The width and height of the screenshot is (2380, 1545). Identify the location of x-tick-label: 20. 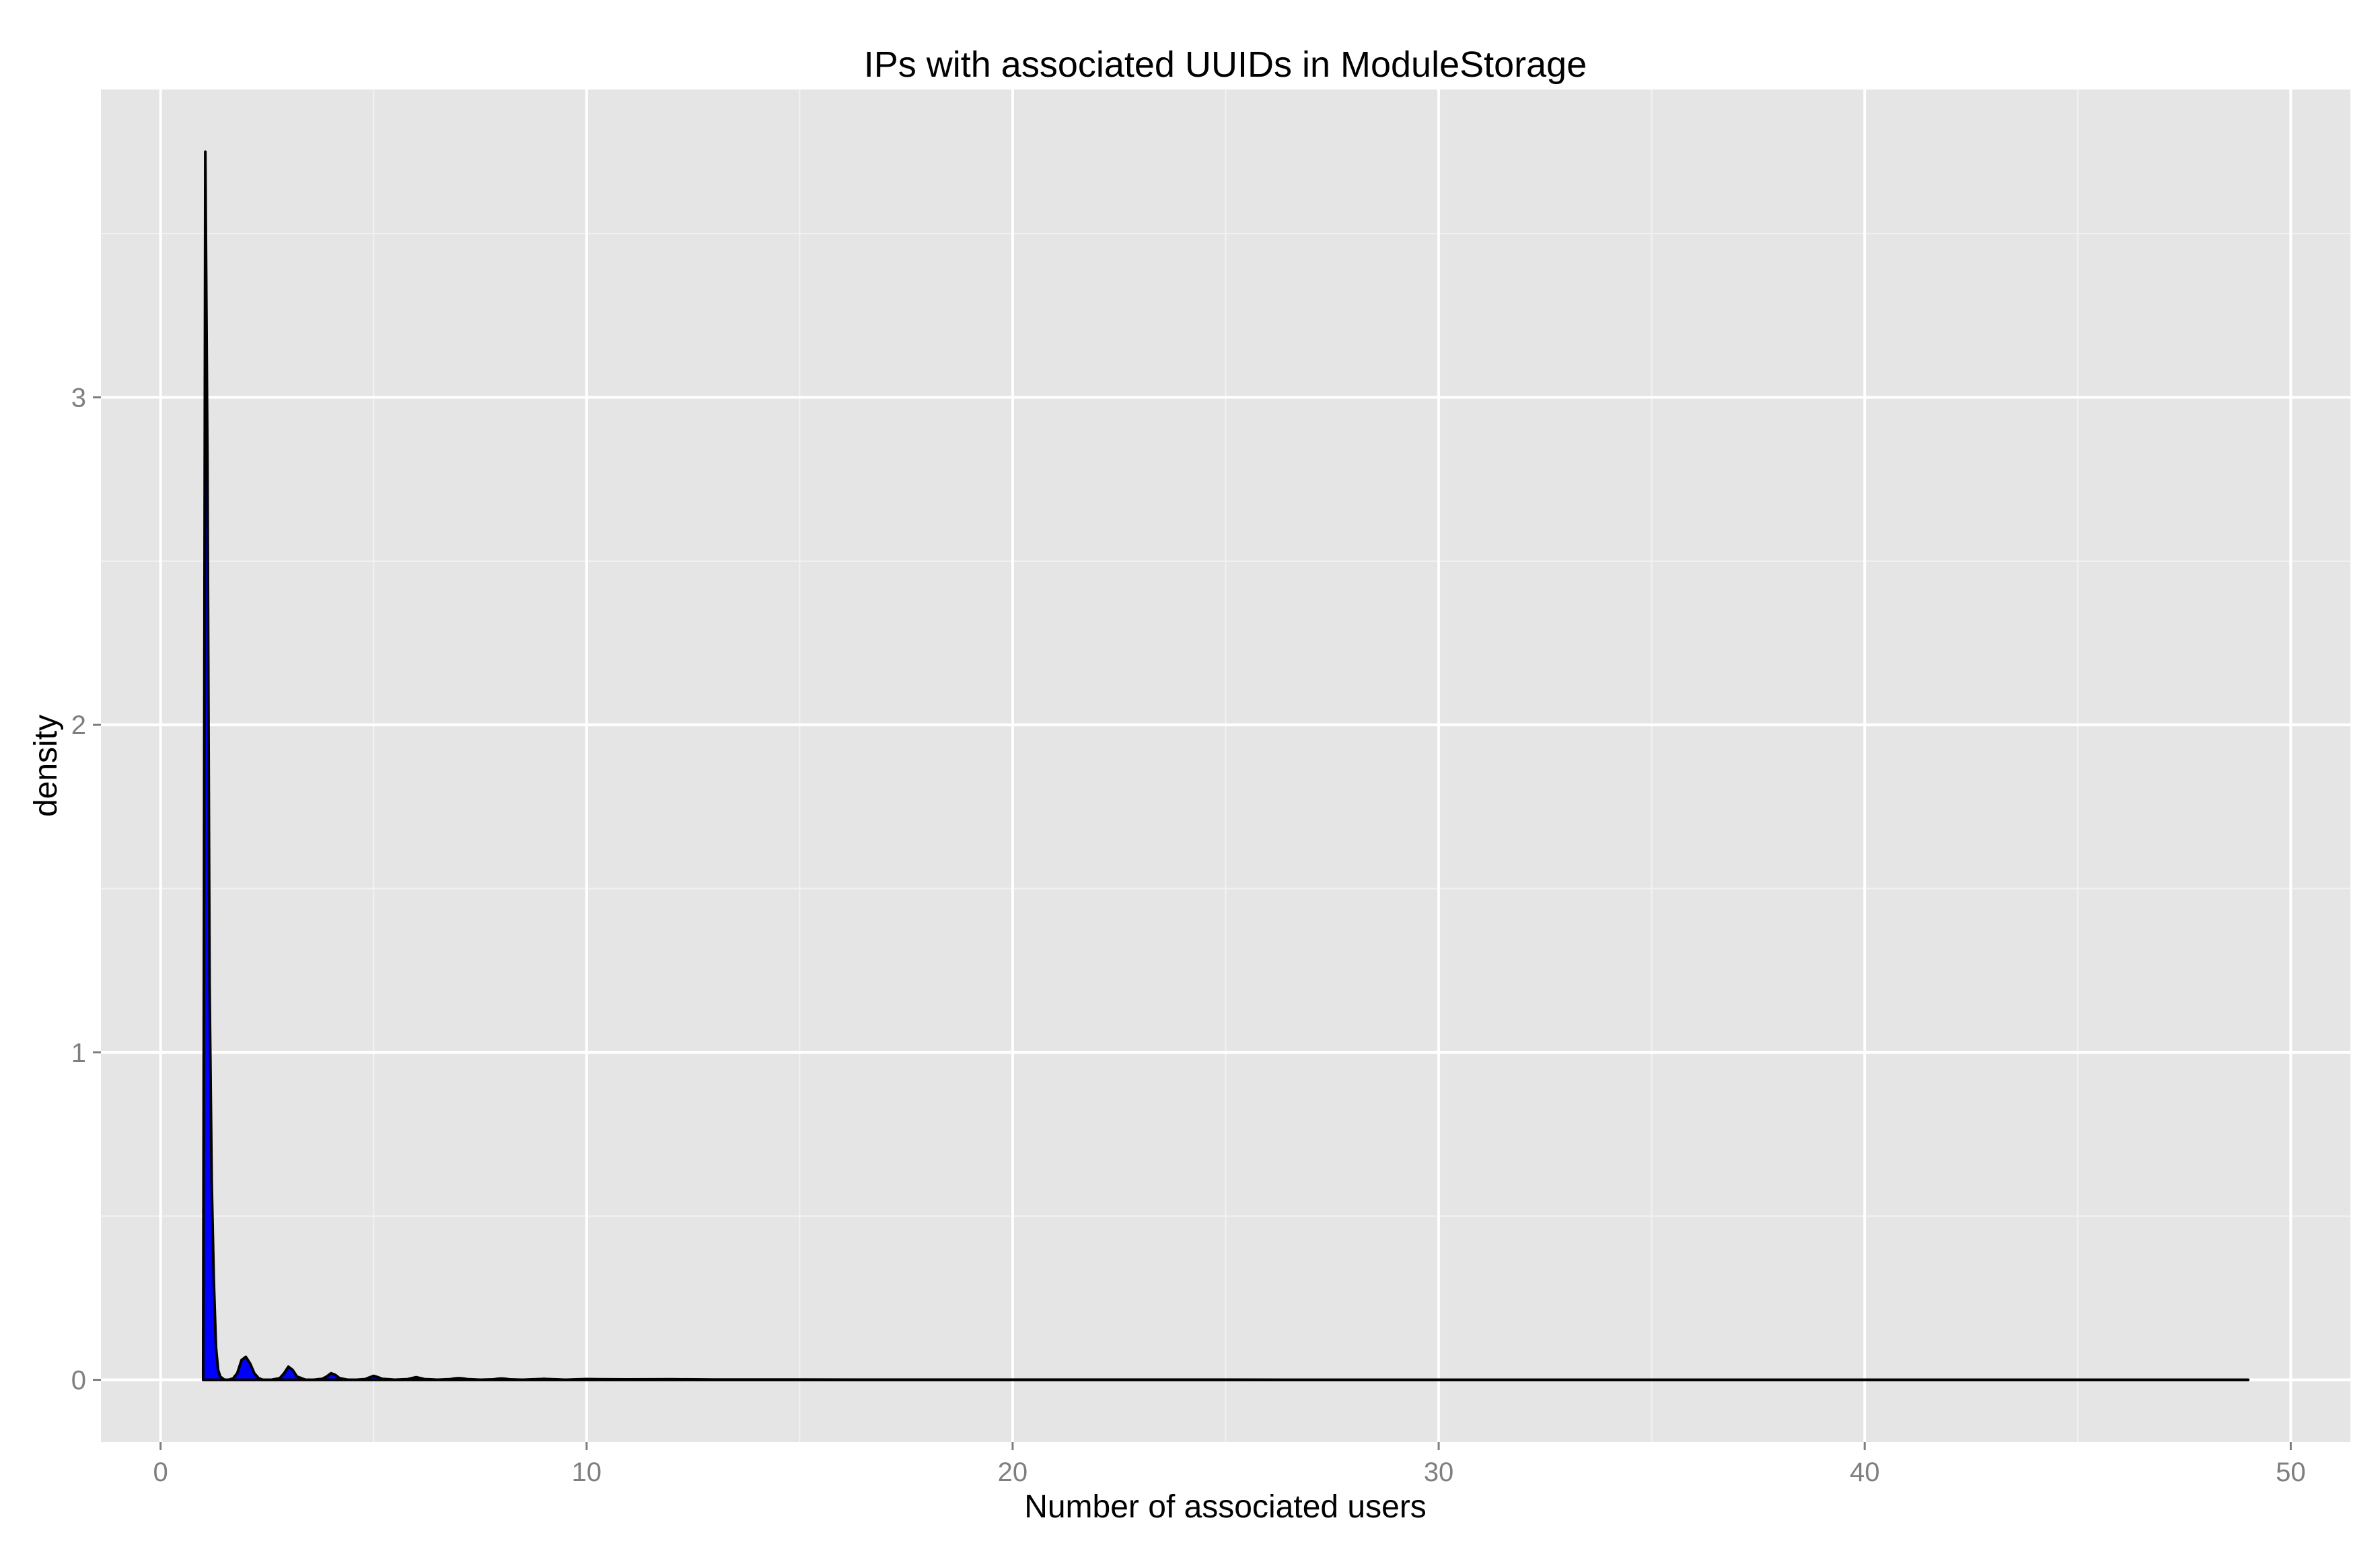
(1013, 1473).